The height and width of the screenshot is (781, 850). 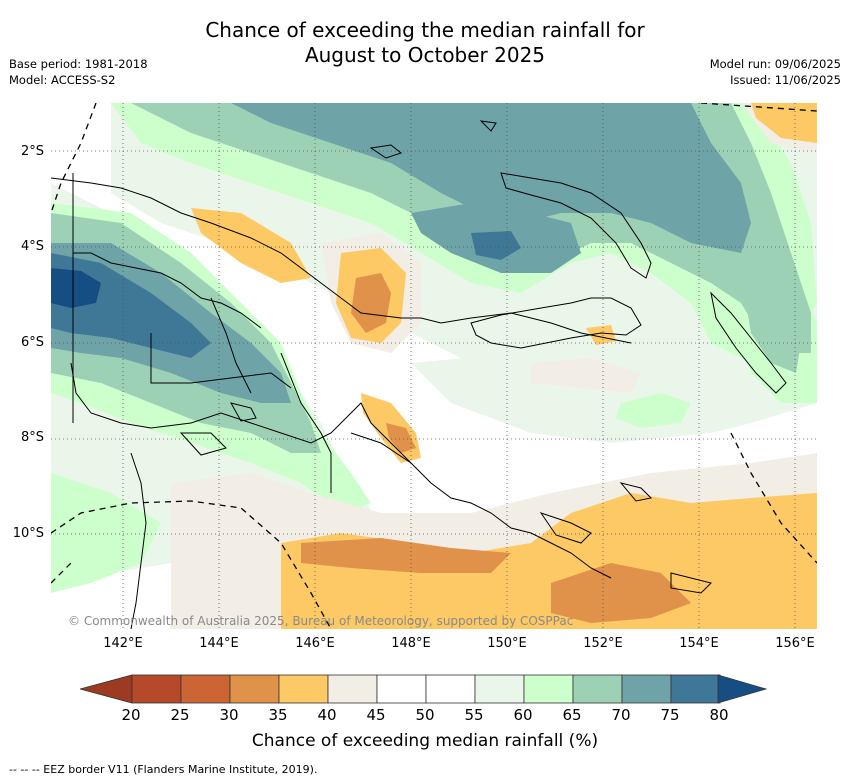 I want to click on zone-35-40-east-small, so click(x=601, y=335).